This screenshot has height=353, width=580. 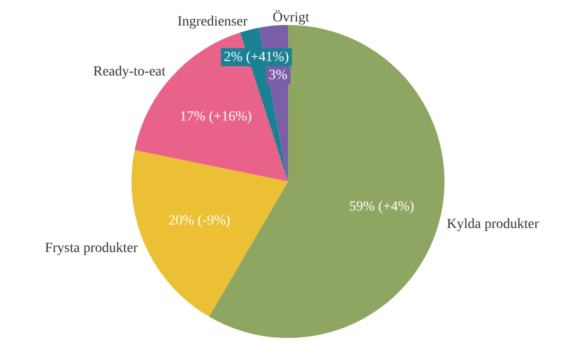 What do you see at coordinates (382, 207) in the screenshot?
I see `data-label: 59% (+4%)` at bounding box center [382, 207].